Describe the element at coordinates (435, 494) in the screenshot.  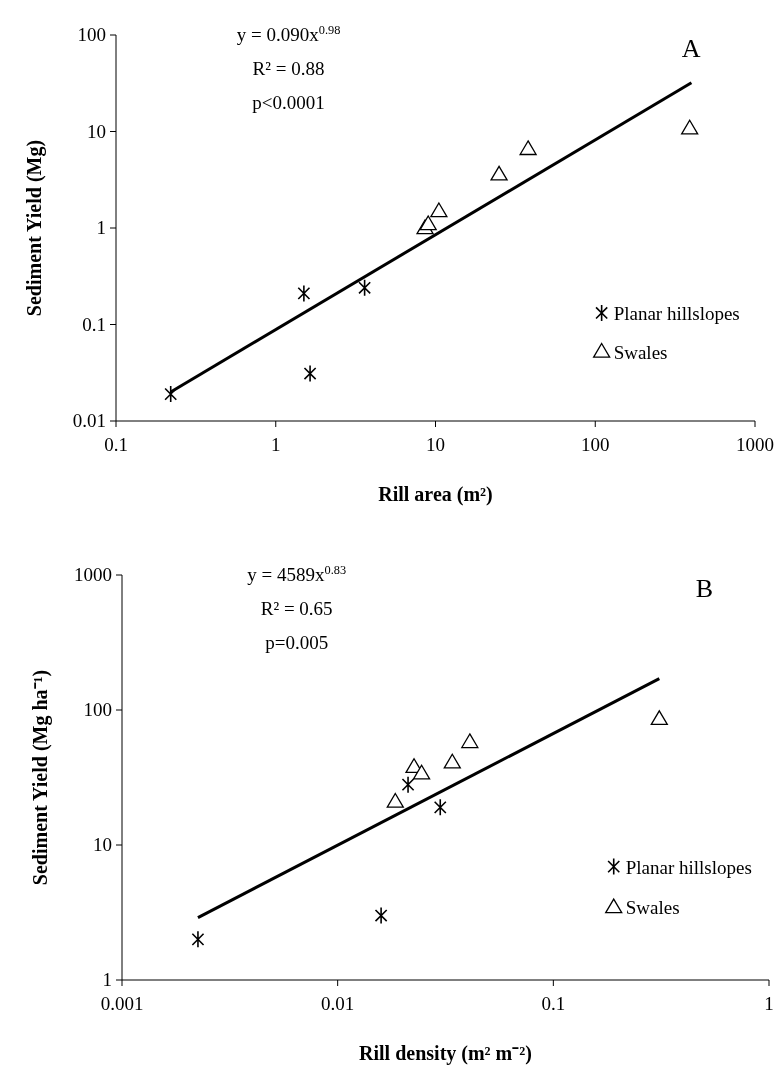
I see `x-axis-title: Rill area (m²)` at that location.